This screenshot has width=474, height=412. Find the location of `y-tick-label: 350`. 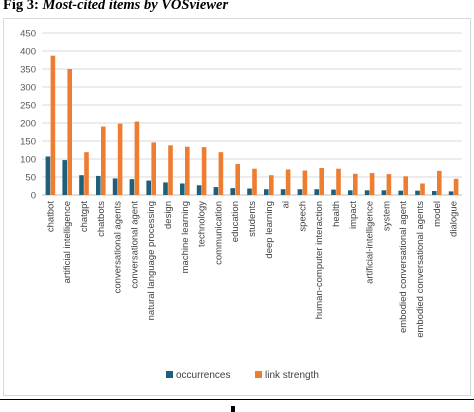

y-tick-label: 350 is located at coordinates (28, 70).